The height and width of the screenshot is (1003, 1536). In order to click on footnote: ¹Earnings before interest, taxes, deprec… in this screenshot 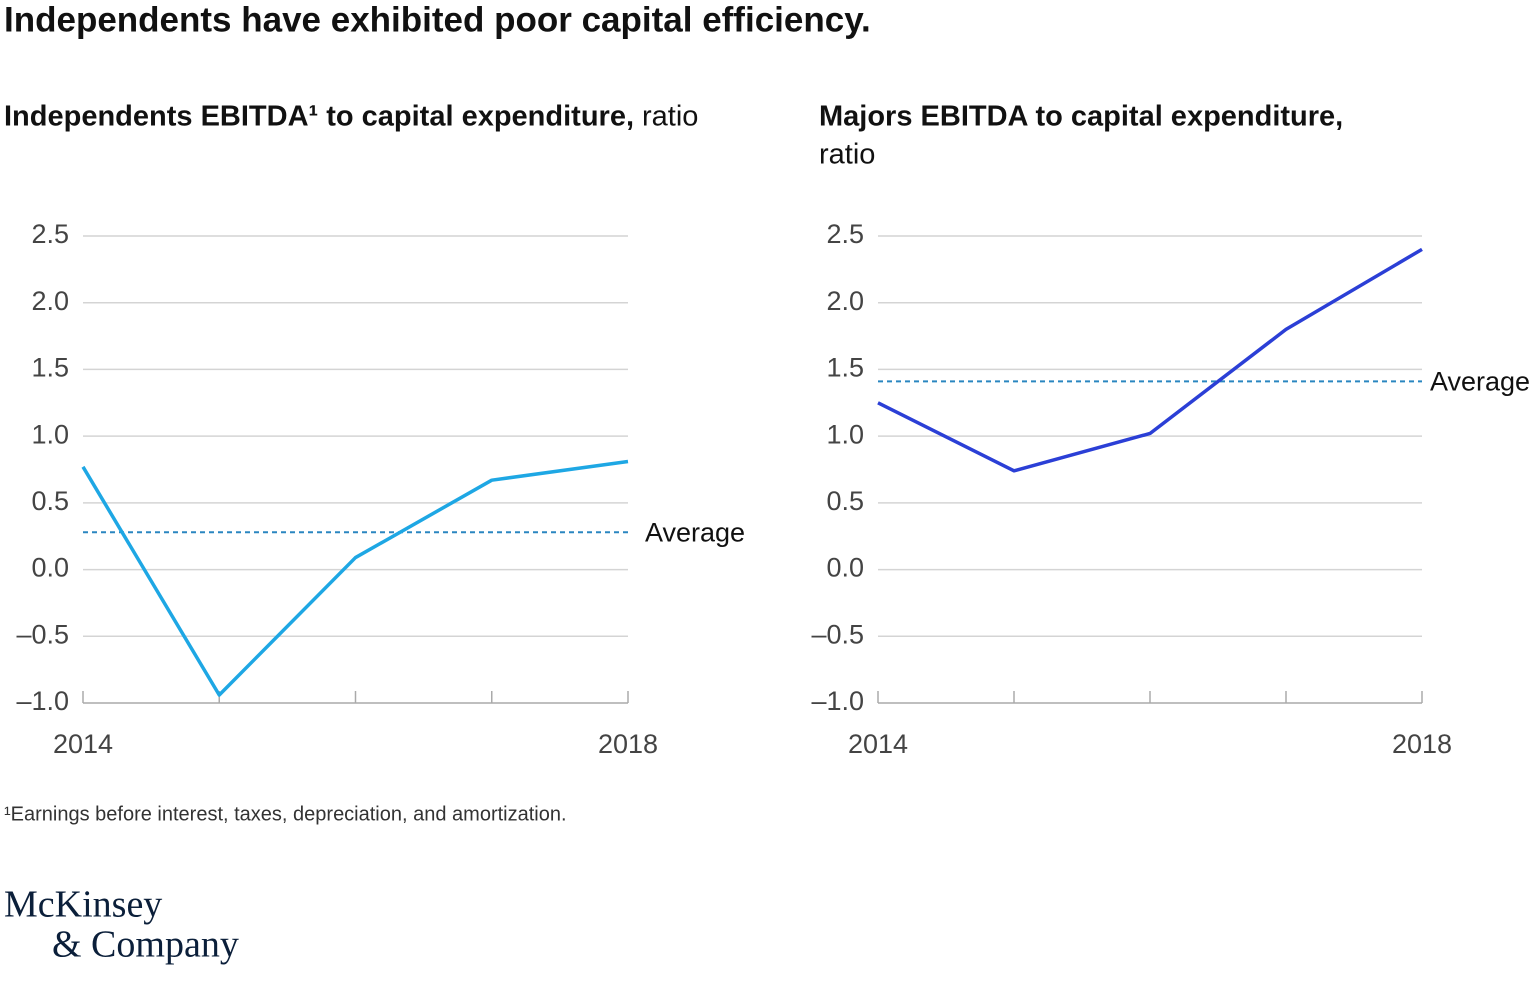, I will do `click(285, 814)`.